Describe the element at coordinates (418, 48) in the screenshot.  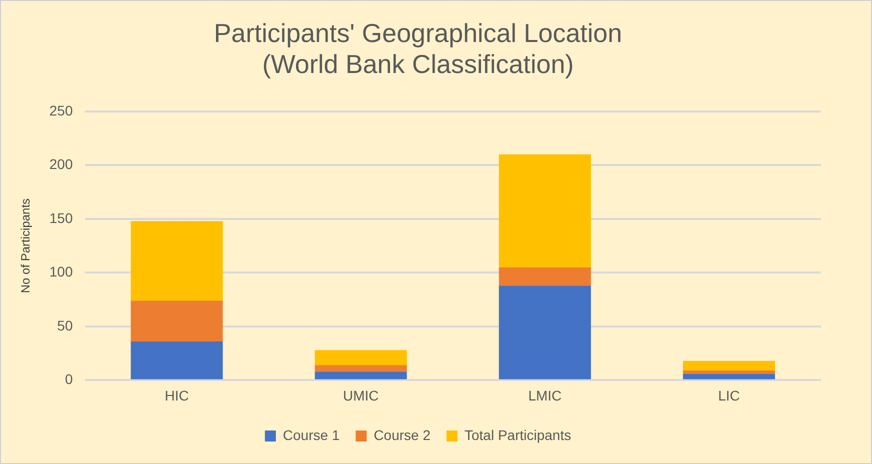
I see `chart-title: Participants' Geographical Location (World Bank Classification)` at that location.